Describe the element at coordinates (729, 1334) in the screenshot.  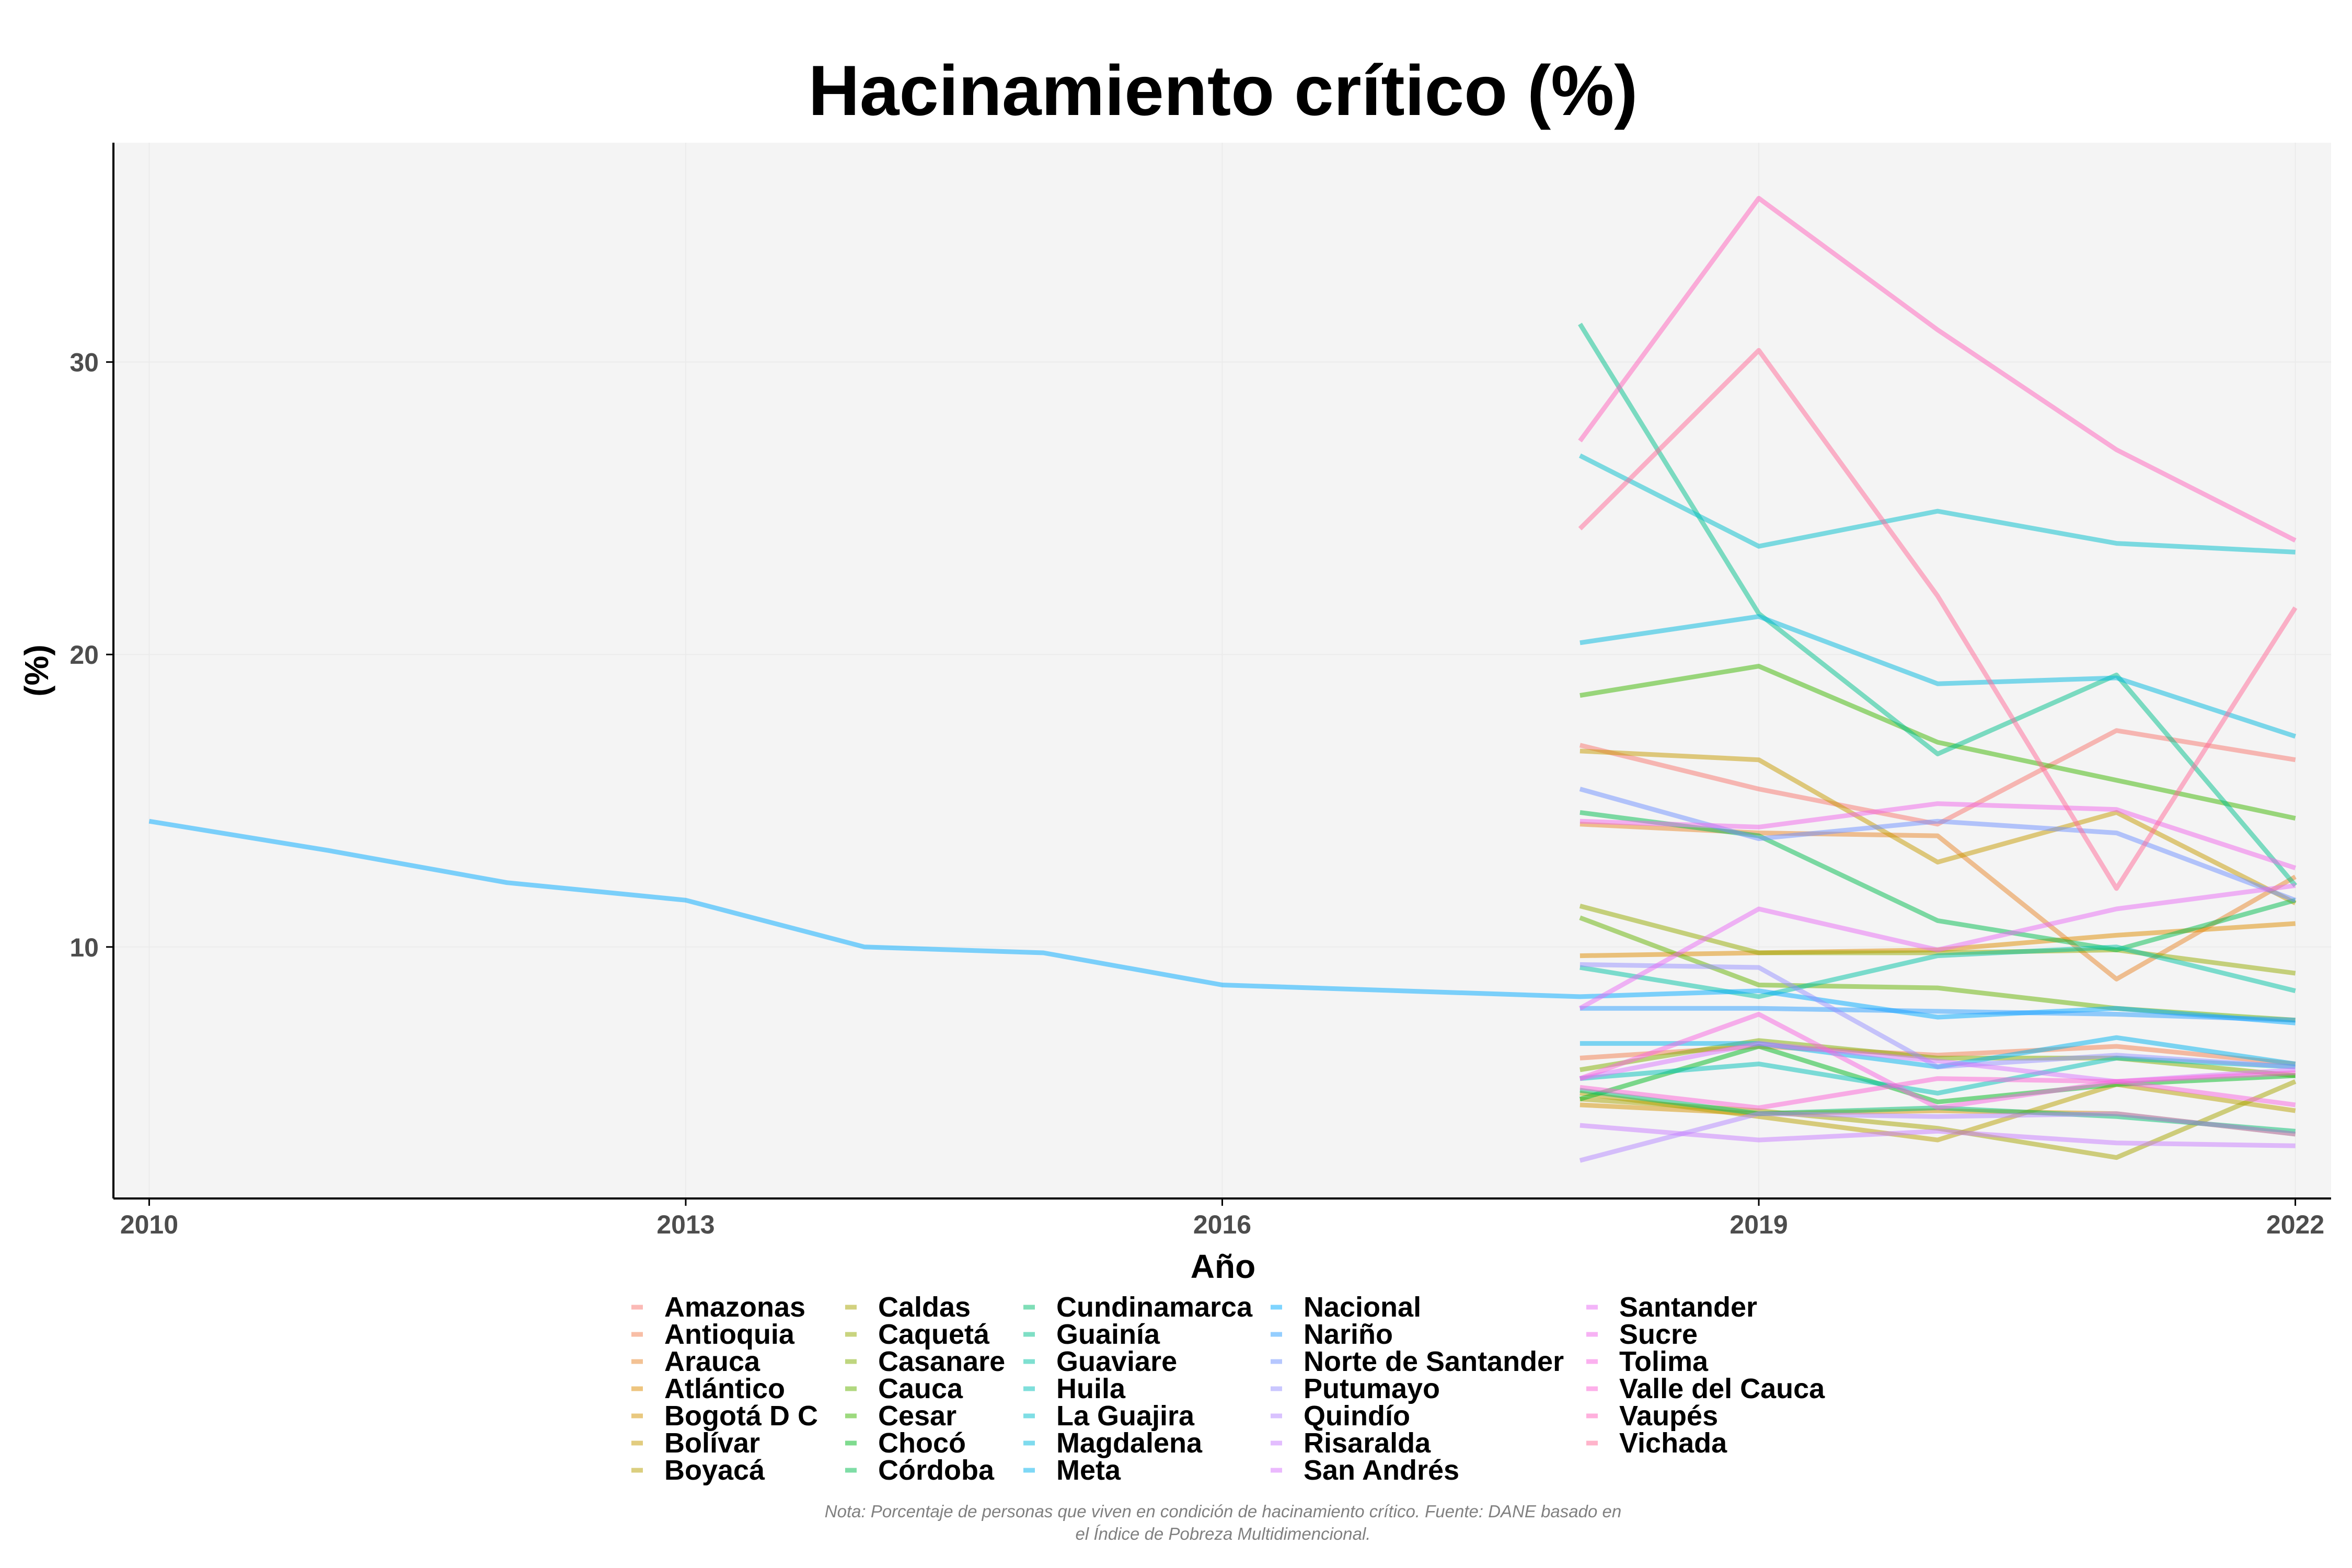
I see `legend-label-2: Antioquia` at that location.